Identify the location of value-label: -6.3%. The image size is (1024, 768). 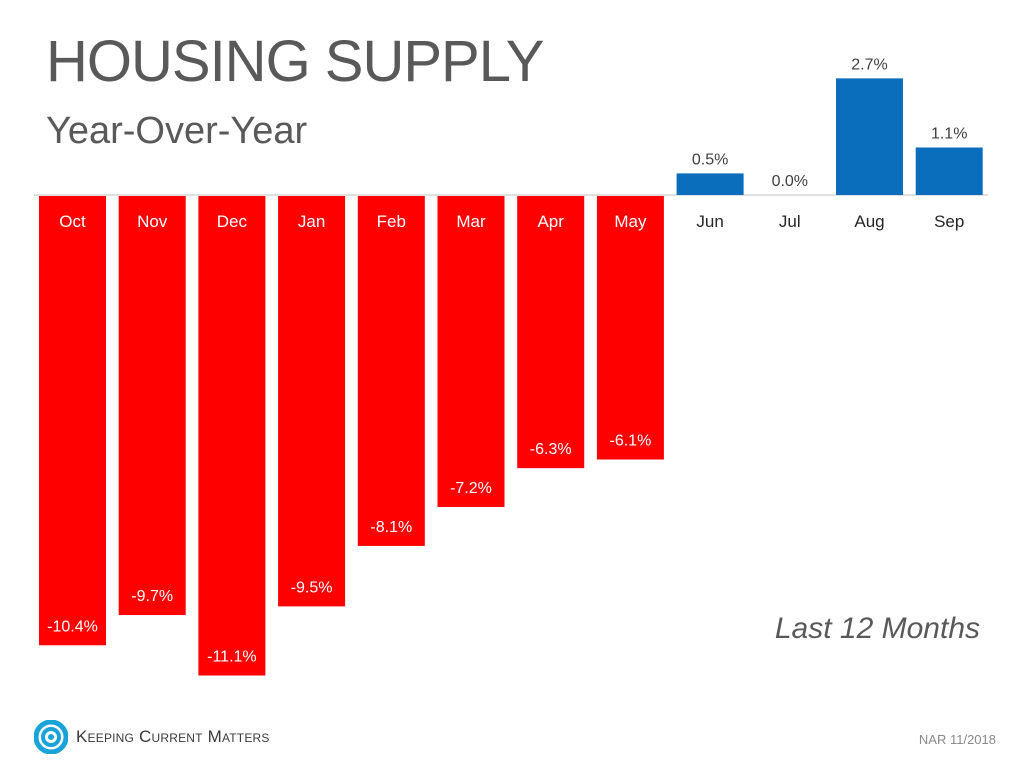
(551, 449).